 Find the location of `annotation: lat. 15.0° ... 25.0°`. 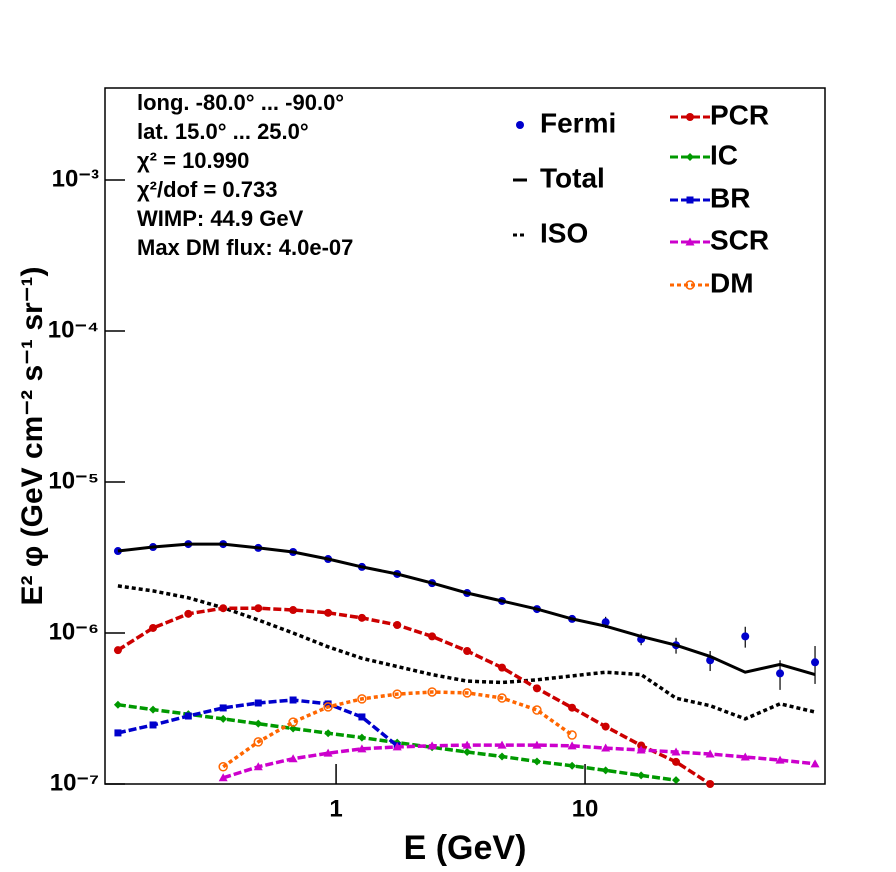

annotation: lat. 15.0° ... 25.0° is located at coordinates (223, 131).